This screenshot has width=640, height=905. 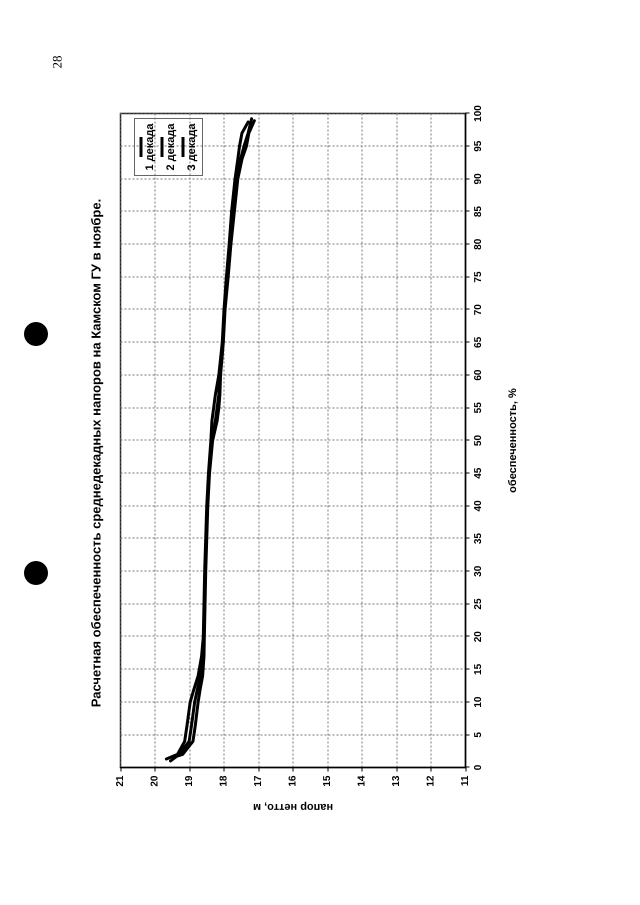 I want to click on y-tick-label: 45, so click(x=478, y=472).